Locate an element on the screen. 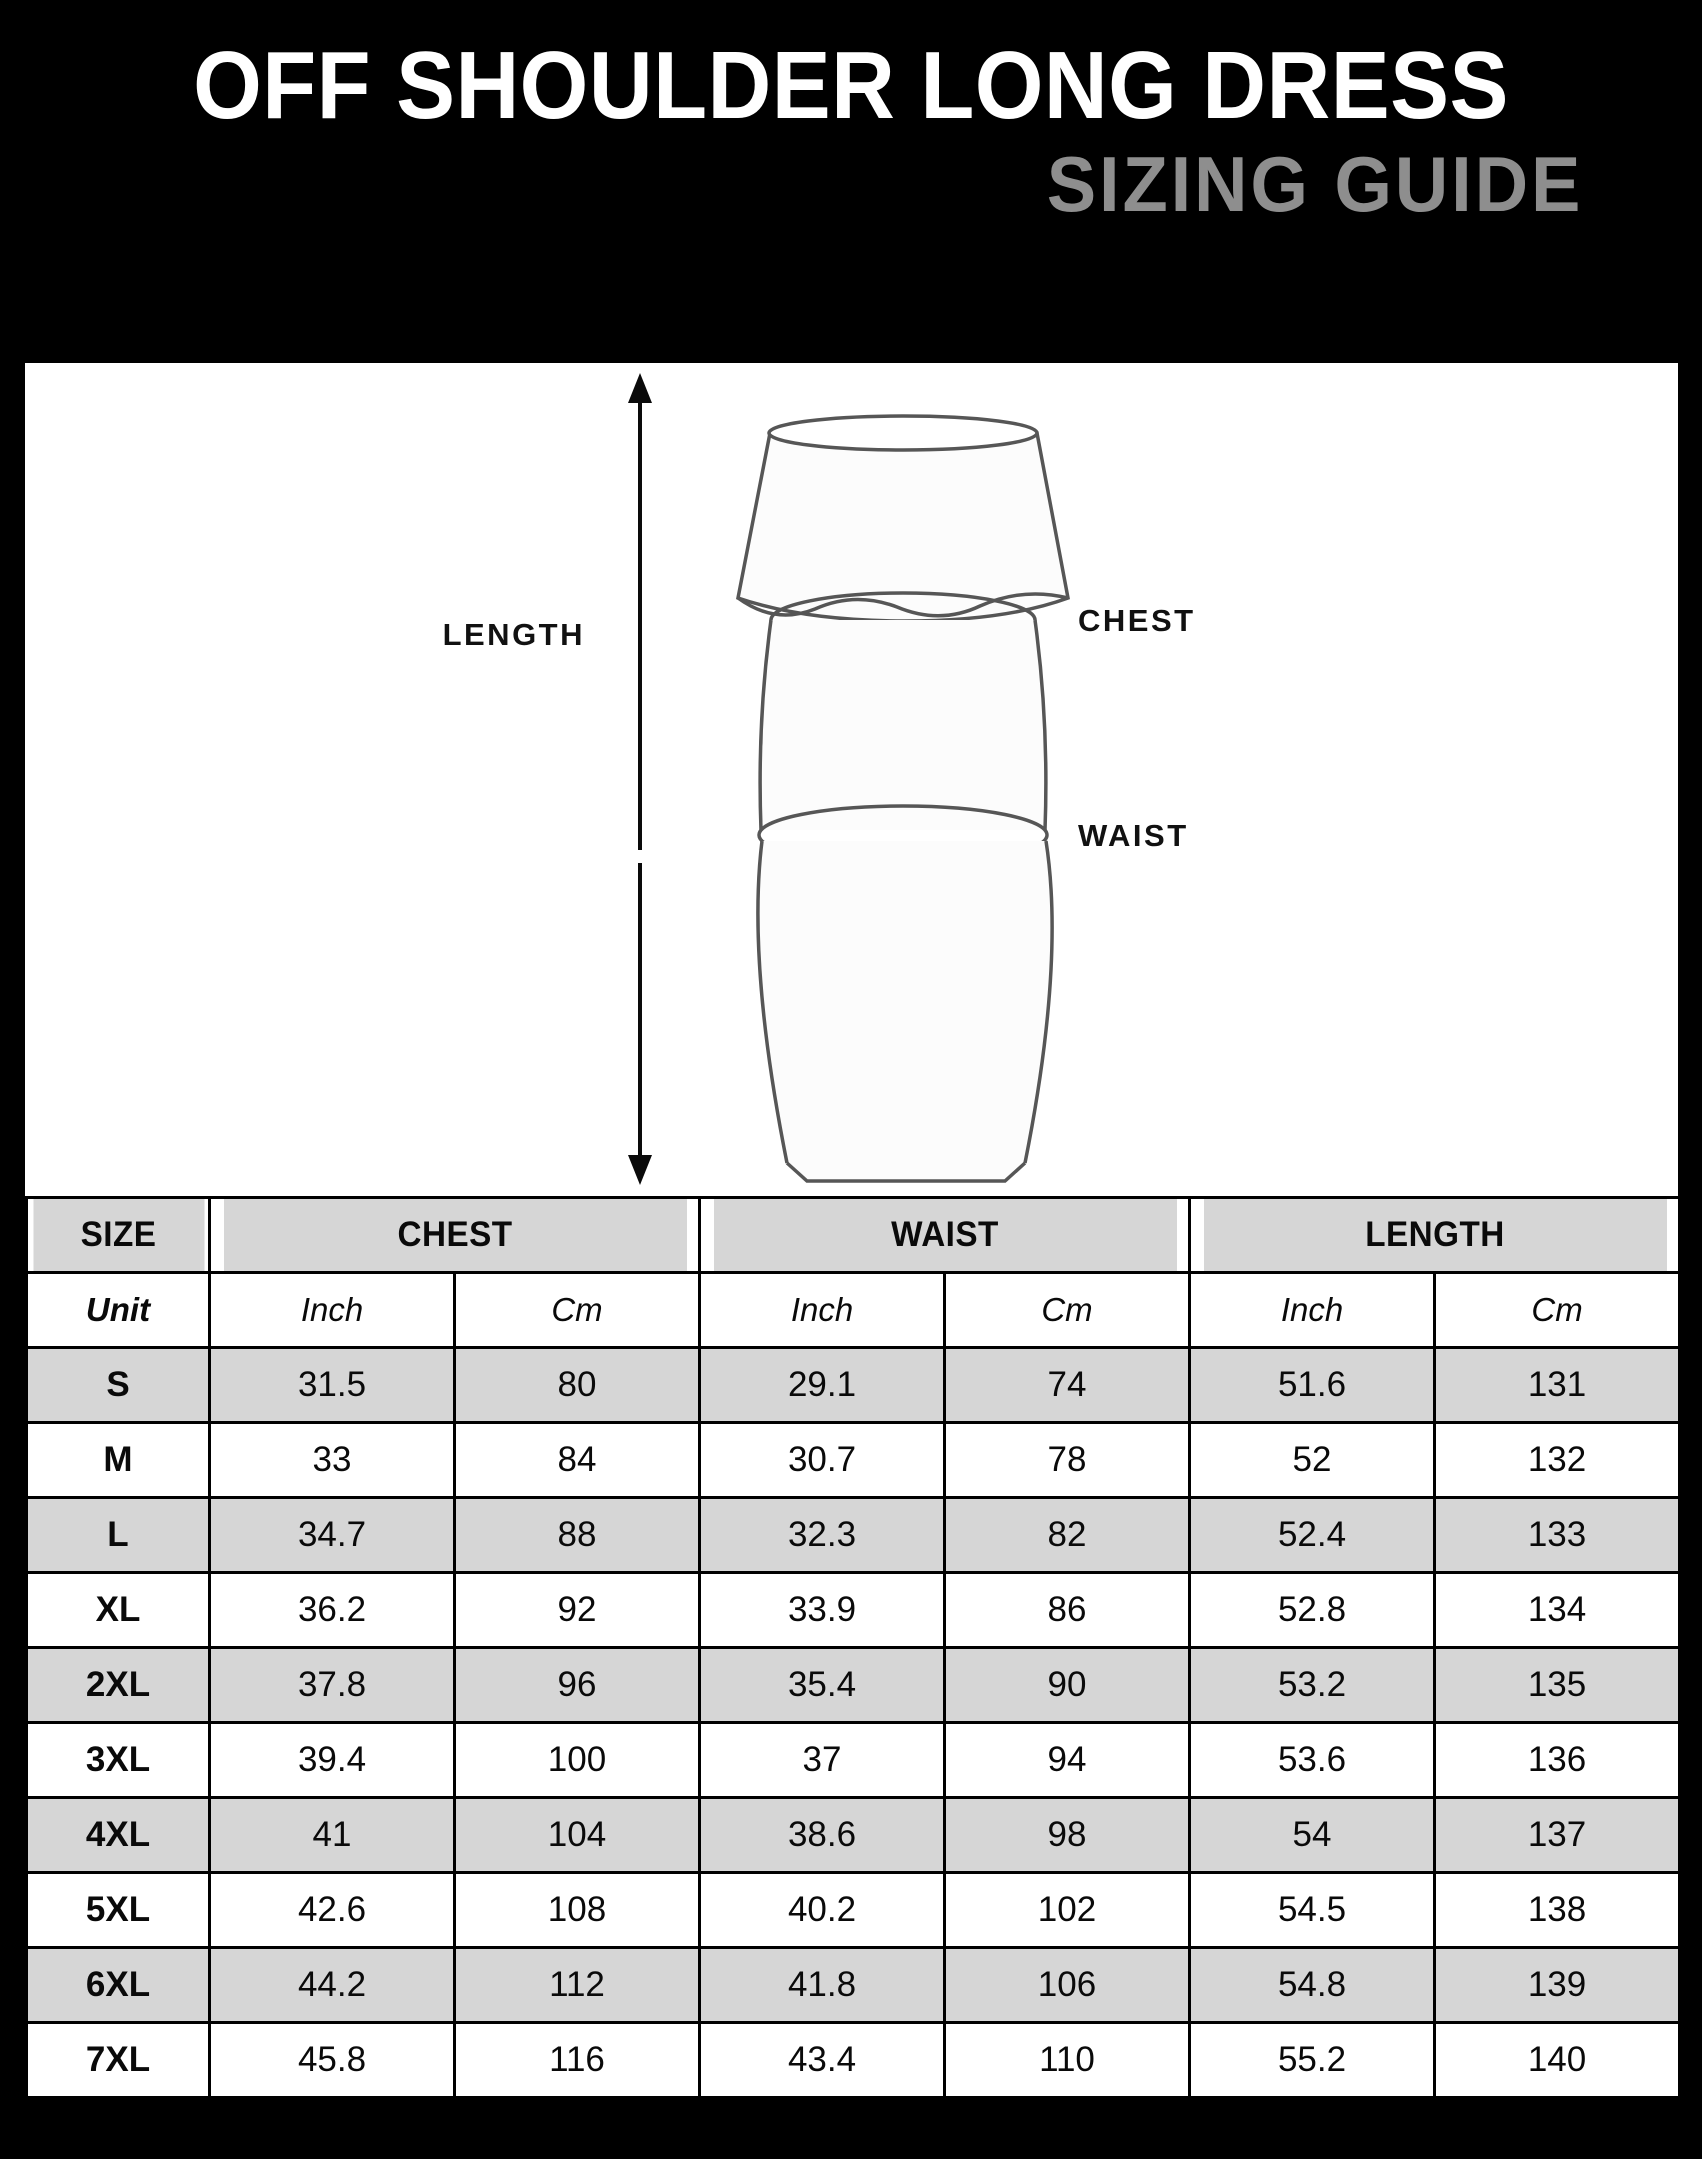  cell-waist-cm: 82 is located at coordinates (1067, 1535).